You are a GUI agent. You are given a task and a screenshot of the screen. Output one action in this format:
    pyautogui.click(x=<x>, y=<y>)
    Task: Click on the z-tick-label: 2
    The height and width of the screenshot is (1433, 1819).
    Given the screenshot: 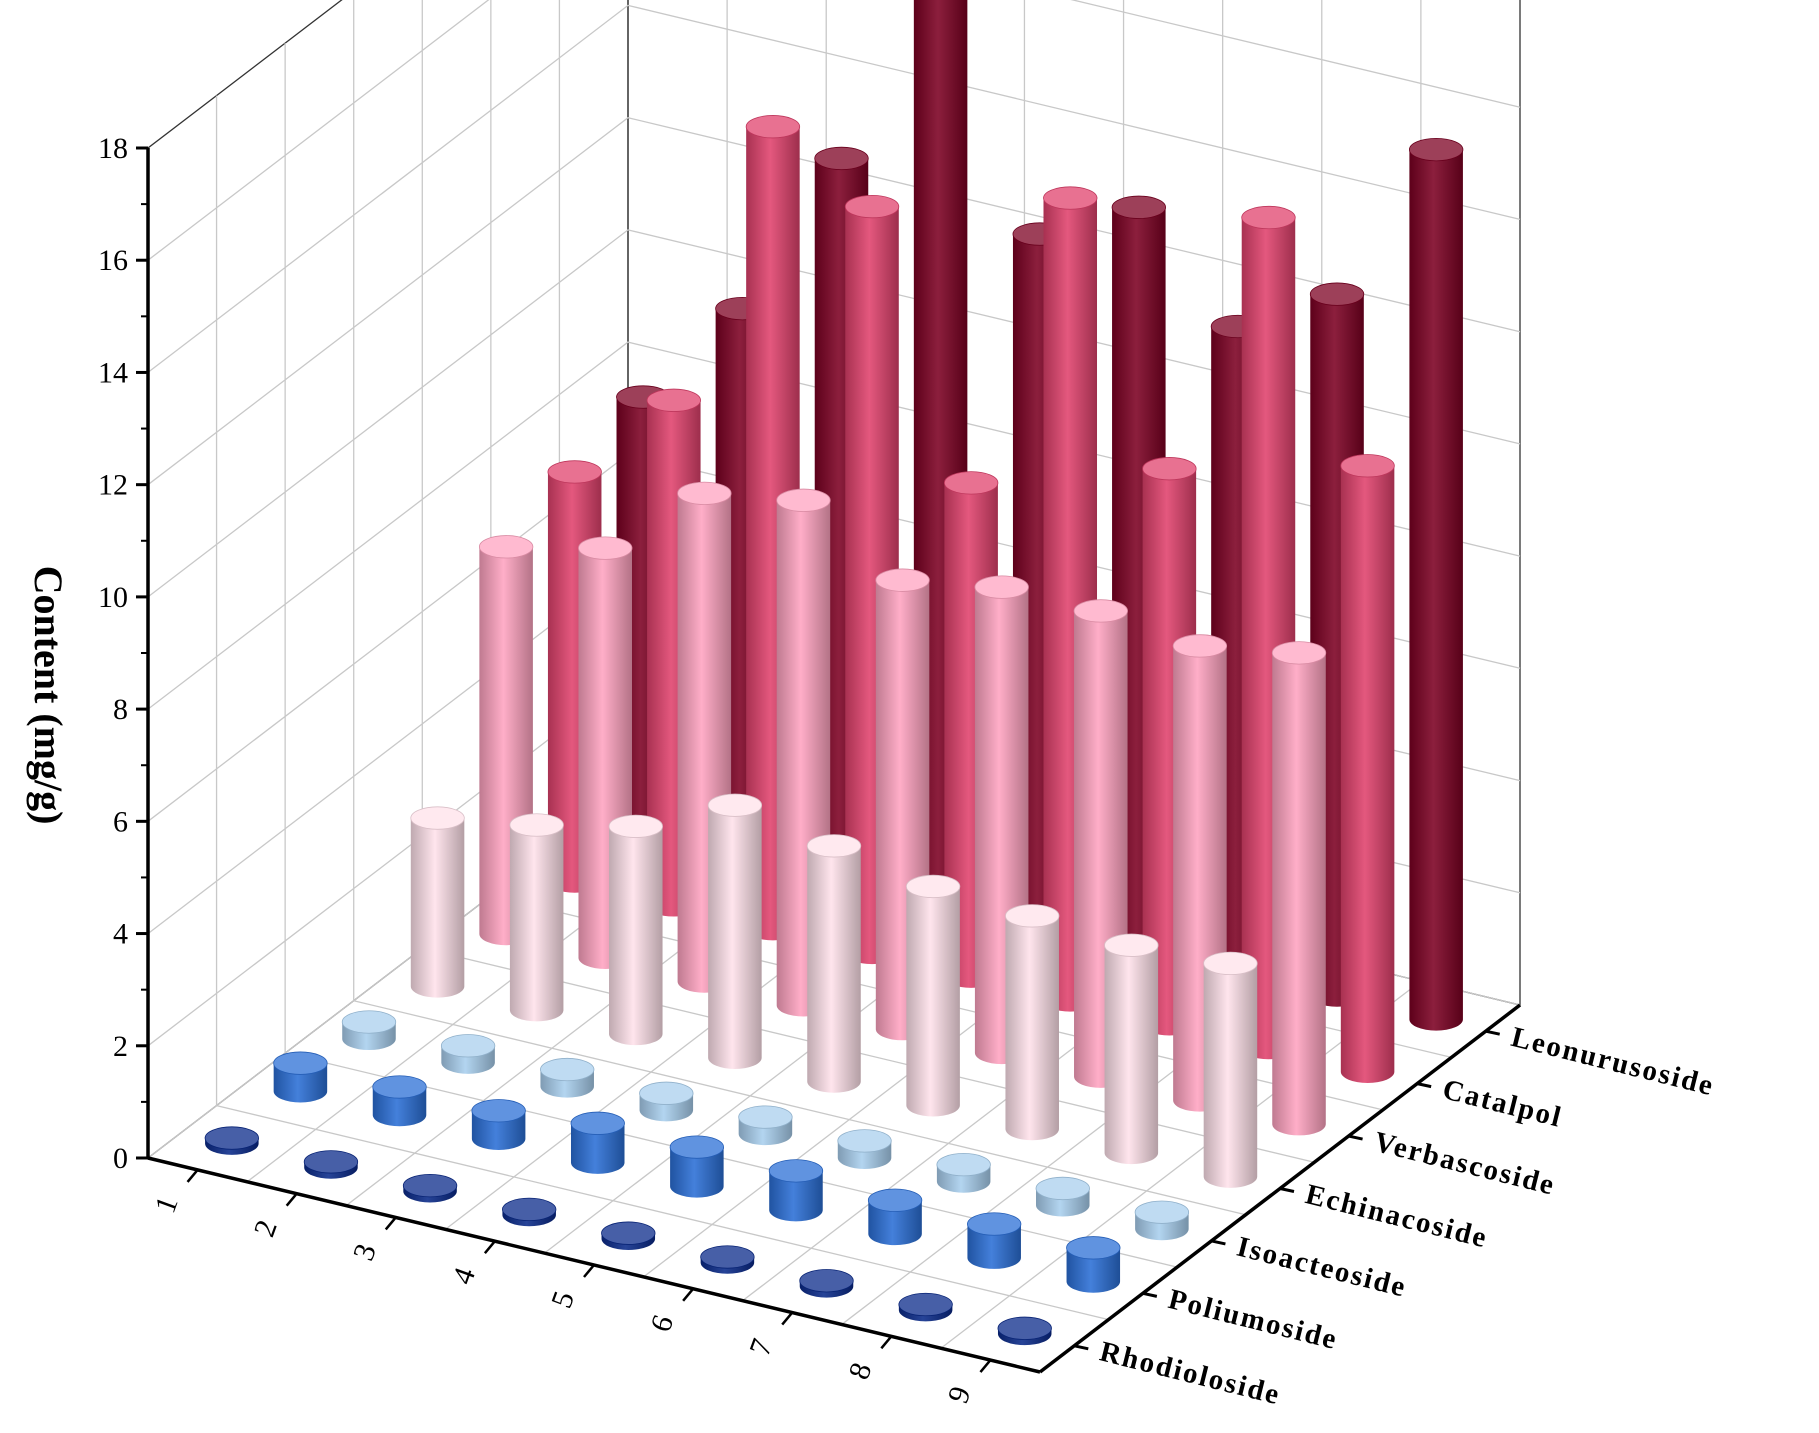 What is the action you would take?
    pyautogui.click(x=120, y=1046)
    